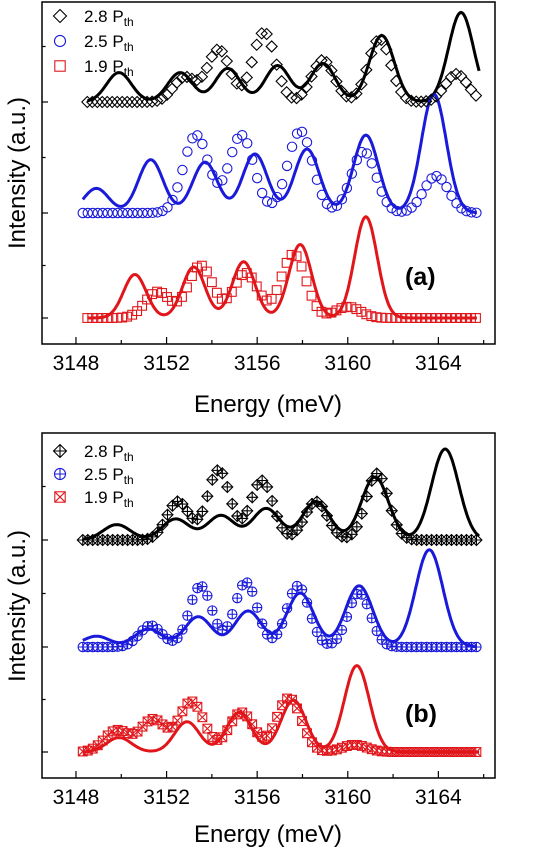  Describe the element at coordinates (94, 68) in the screenshot. I see `legend-item: 1.9 Pth` at that location.